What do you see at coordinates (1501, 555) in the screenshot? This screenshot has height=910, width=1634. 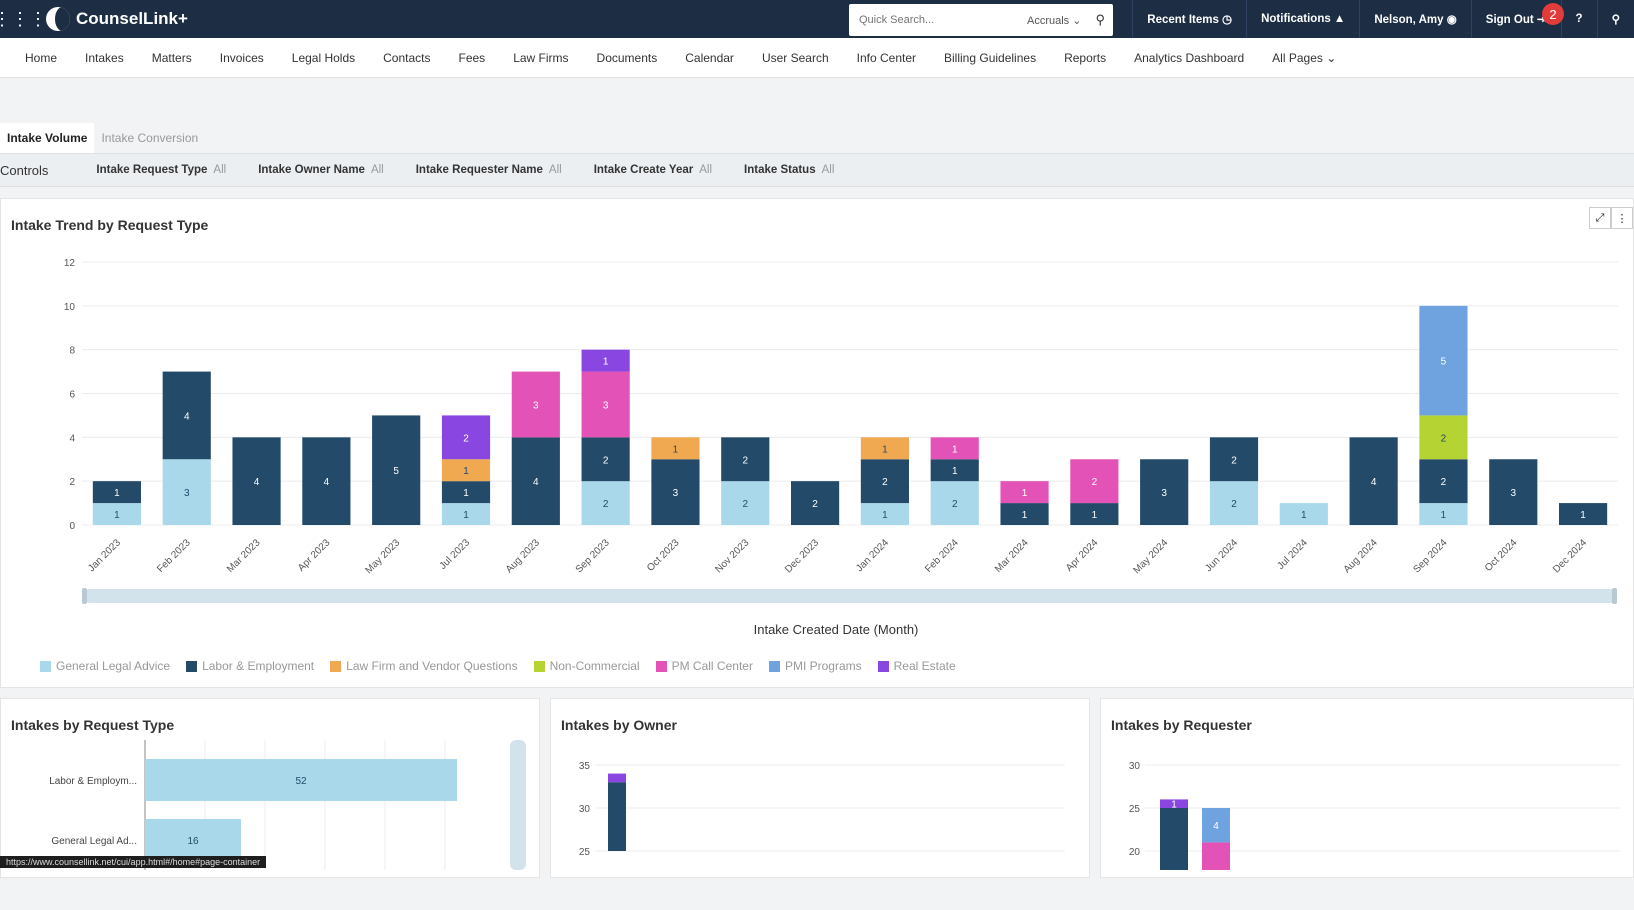 I see `x-tick-label: Oct 2024` at bounding box center [1501, 555].